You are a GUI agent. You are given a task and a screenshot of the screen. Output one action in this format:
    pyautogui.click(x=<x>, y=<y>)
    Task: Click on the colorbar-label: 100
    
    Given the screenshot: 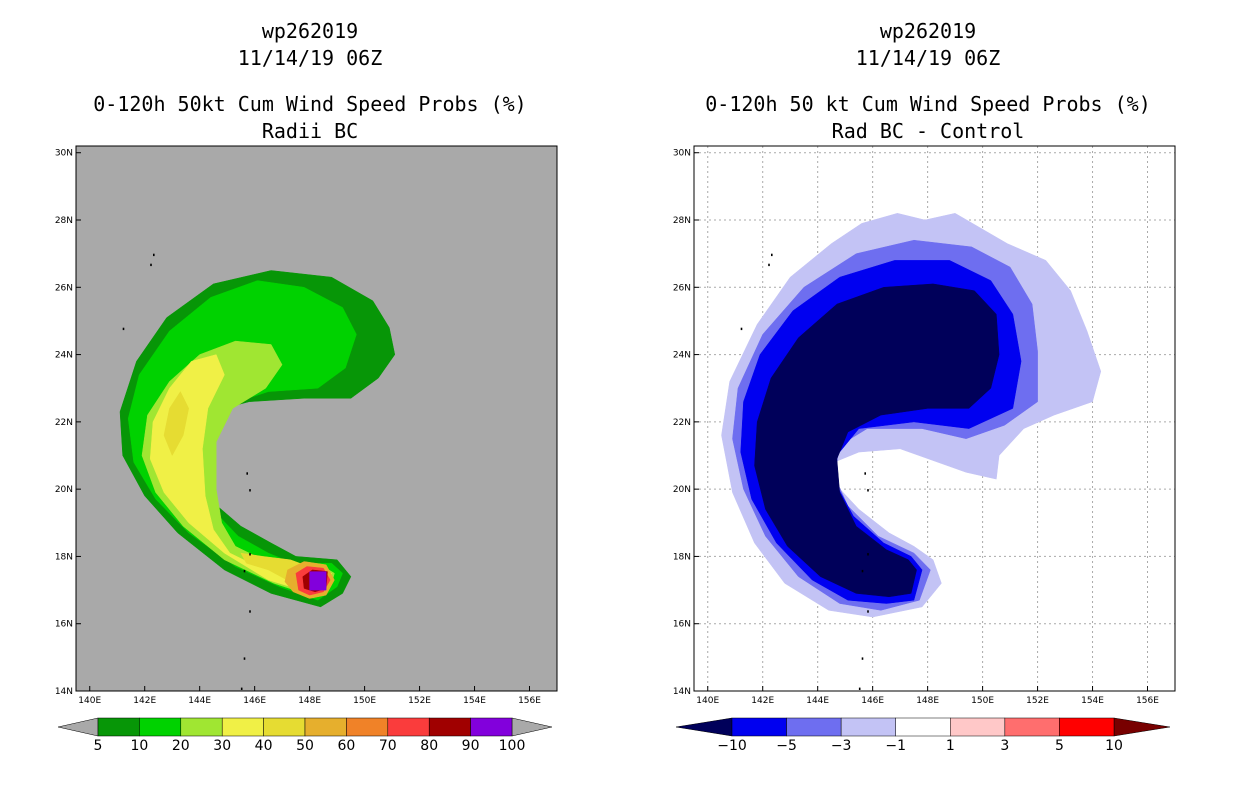 What is the action you would take?
    pyautogui.click(x=512, y=746)
    